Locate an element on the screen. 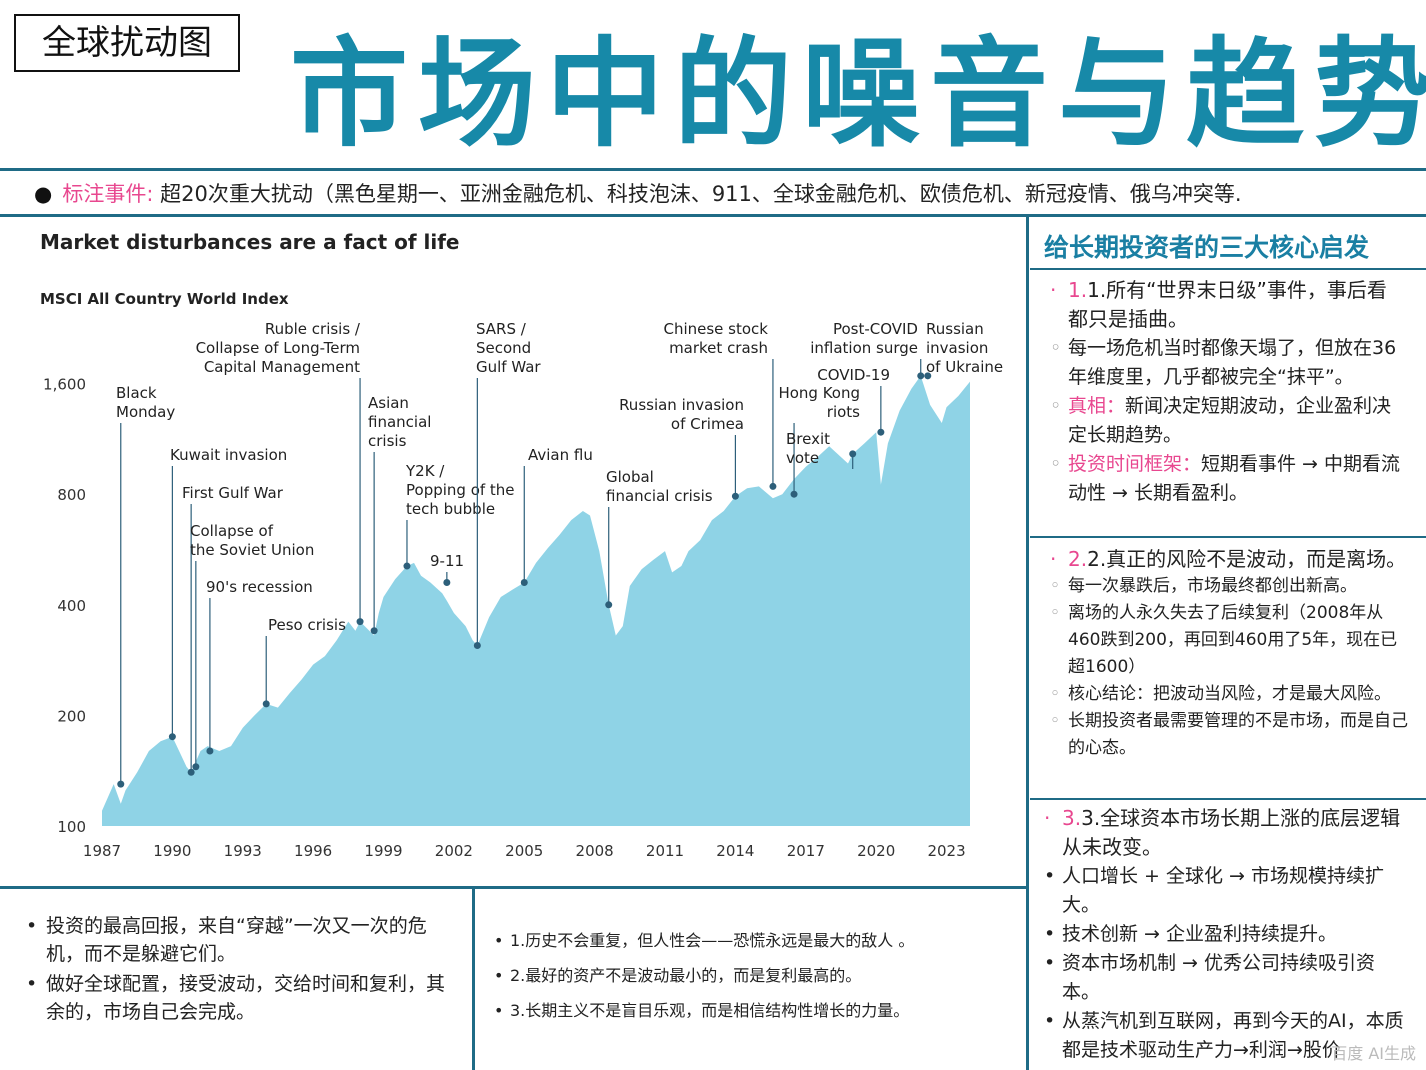 Image resolution: width=1426 pixels, height=1070 pixels. annotation-label: crisis is located at coordinates (387, 441).